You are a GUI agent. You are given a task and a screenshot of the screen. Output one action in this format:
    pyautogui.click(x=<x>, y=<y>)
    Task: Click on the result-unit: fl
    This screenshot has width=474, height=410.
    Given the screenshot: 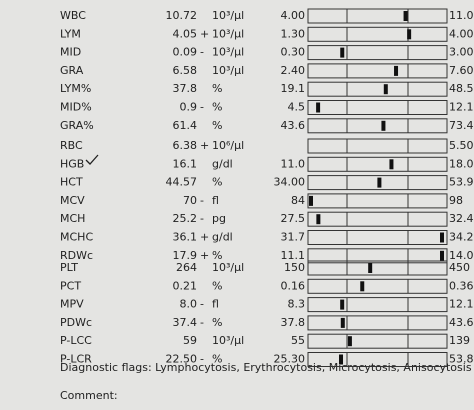 What is the action you would take?
    pyautogui.click(x=215, y=304)
    